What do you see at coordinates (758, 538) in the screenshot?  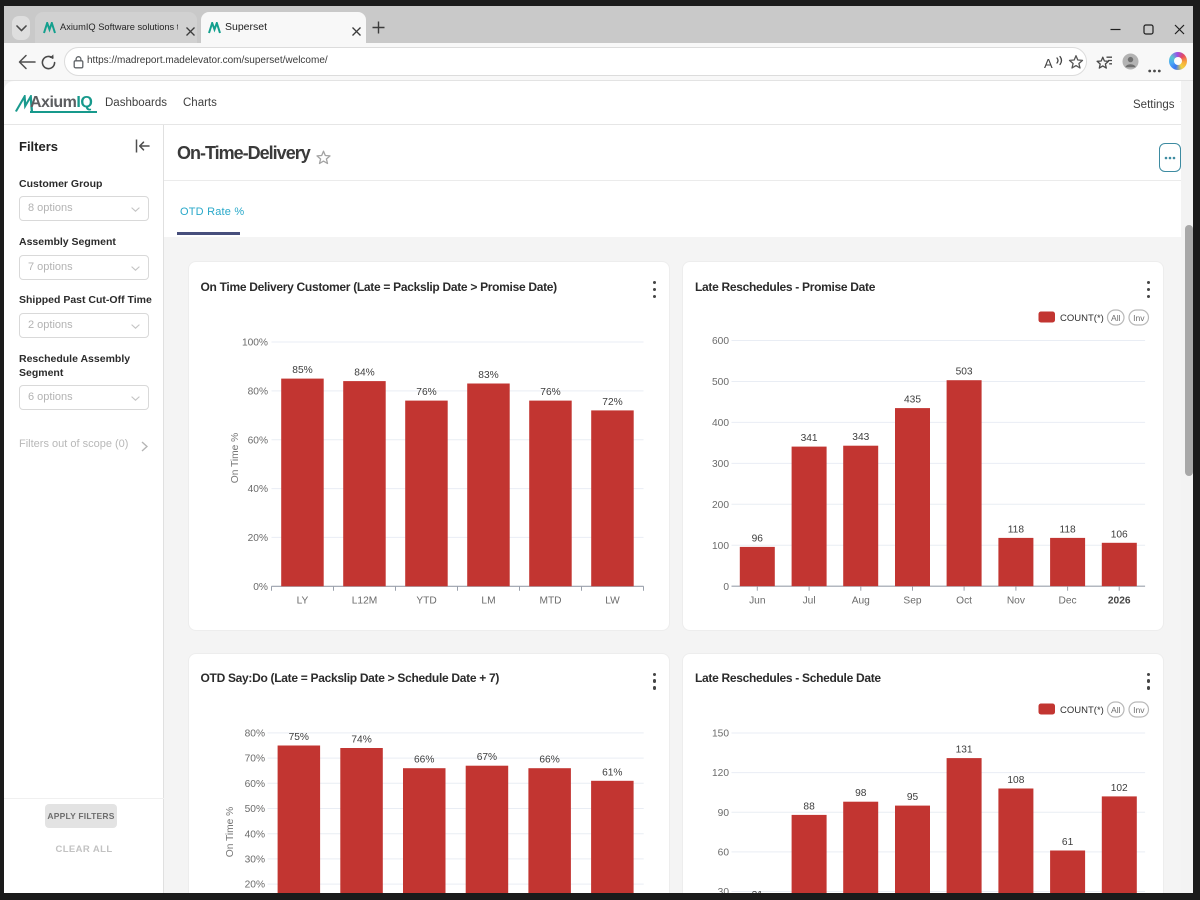 I see `svg-text: 96` at bounding box center [758, 538].